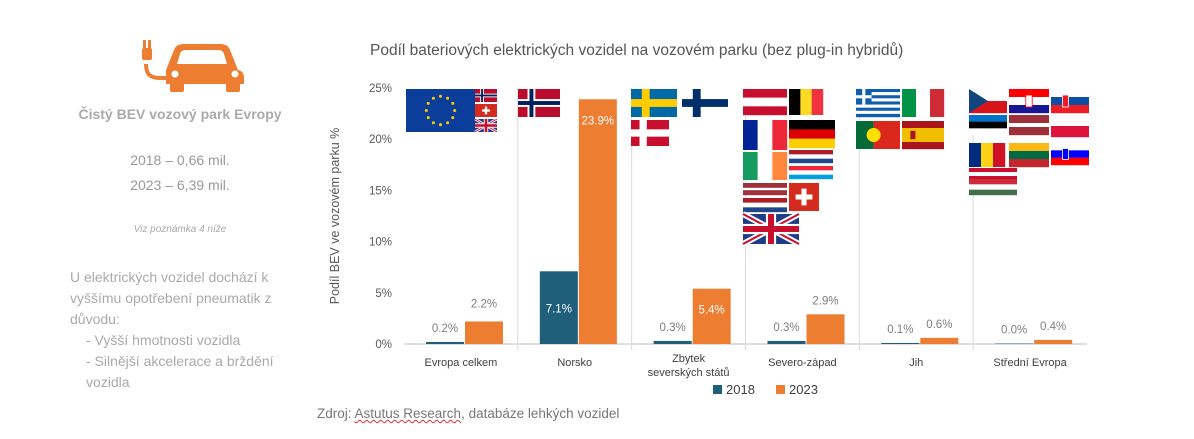 The height and width of the screenshot is (439, 1194). Describe the element at coordinates (180, 114) in the screenshot. I see `fleet-title: Čistý BEV vozový park Evropy` at that location.